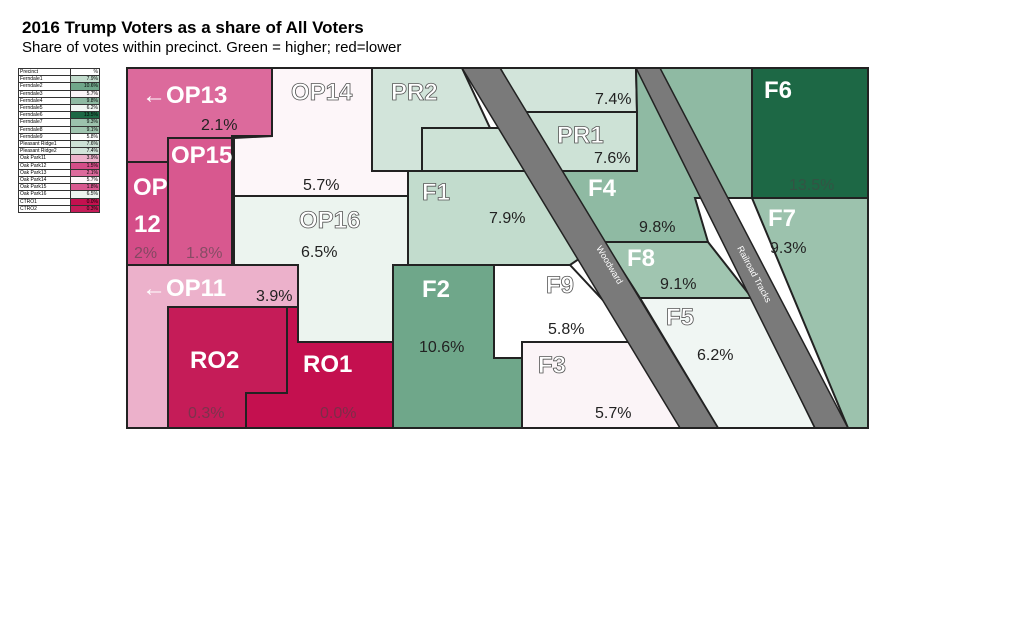  Describe the element at coordinates (602, 188) in the screenshot. I see `f4-label: F4` at that location.